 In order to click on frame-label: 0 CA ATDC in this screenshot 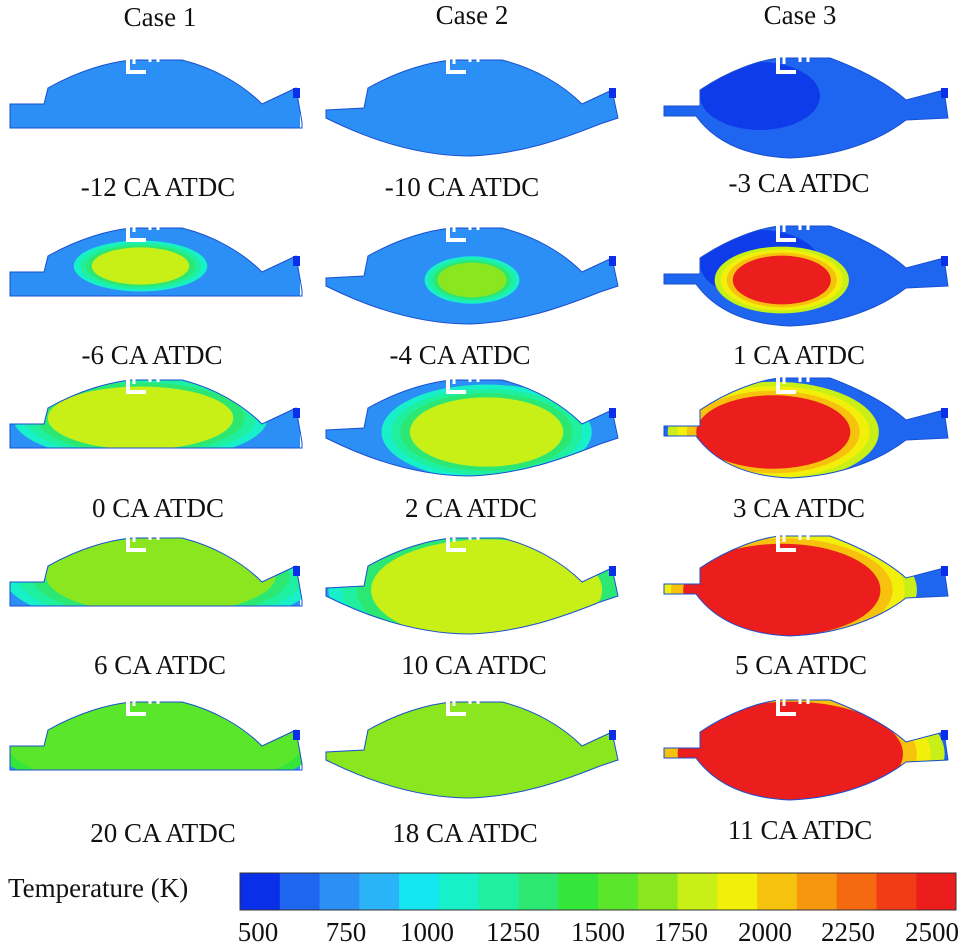, I will do `click(158, 508)`.